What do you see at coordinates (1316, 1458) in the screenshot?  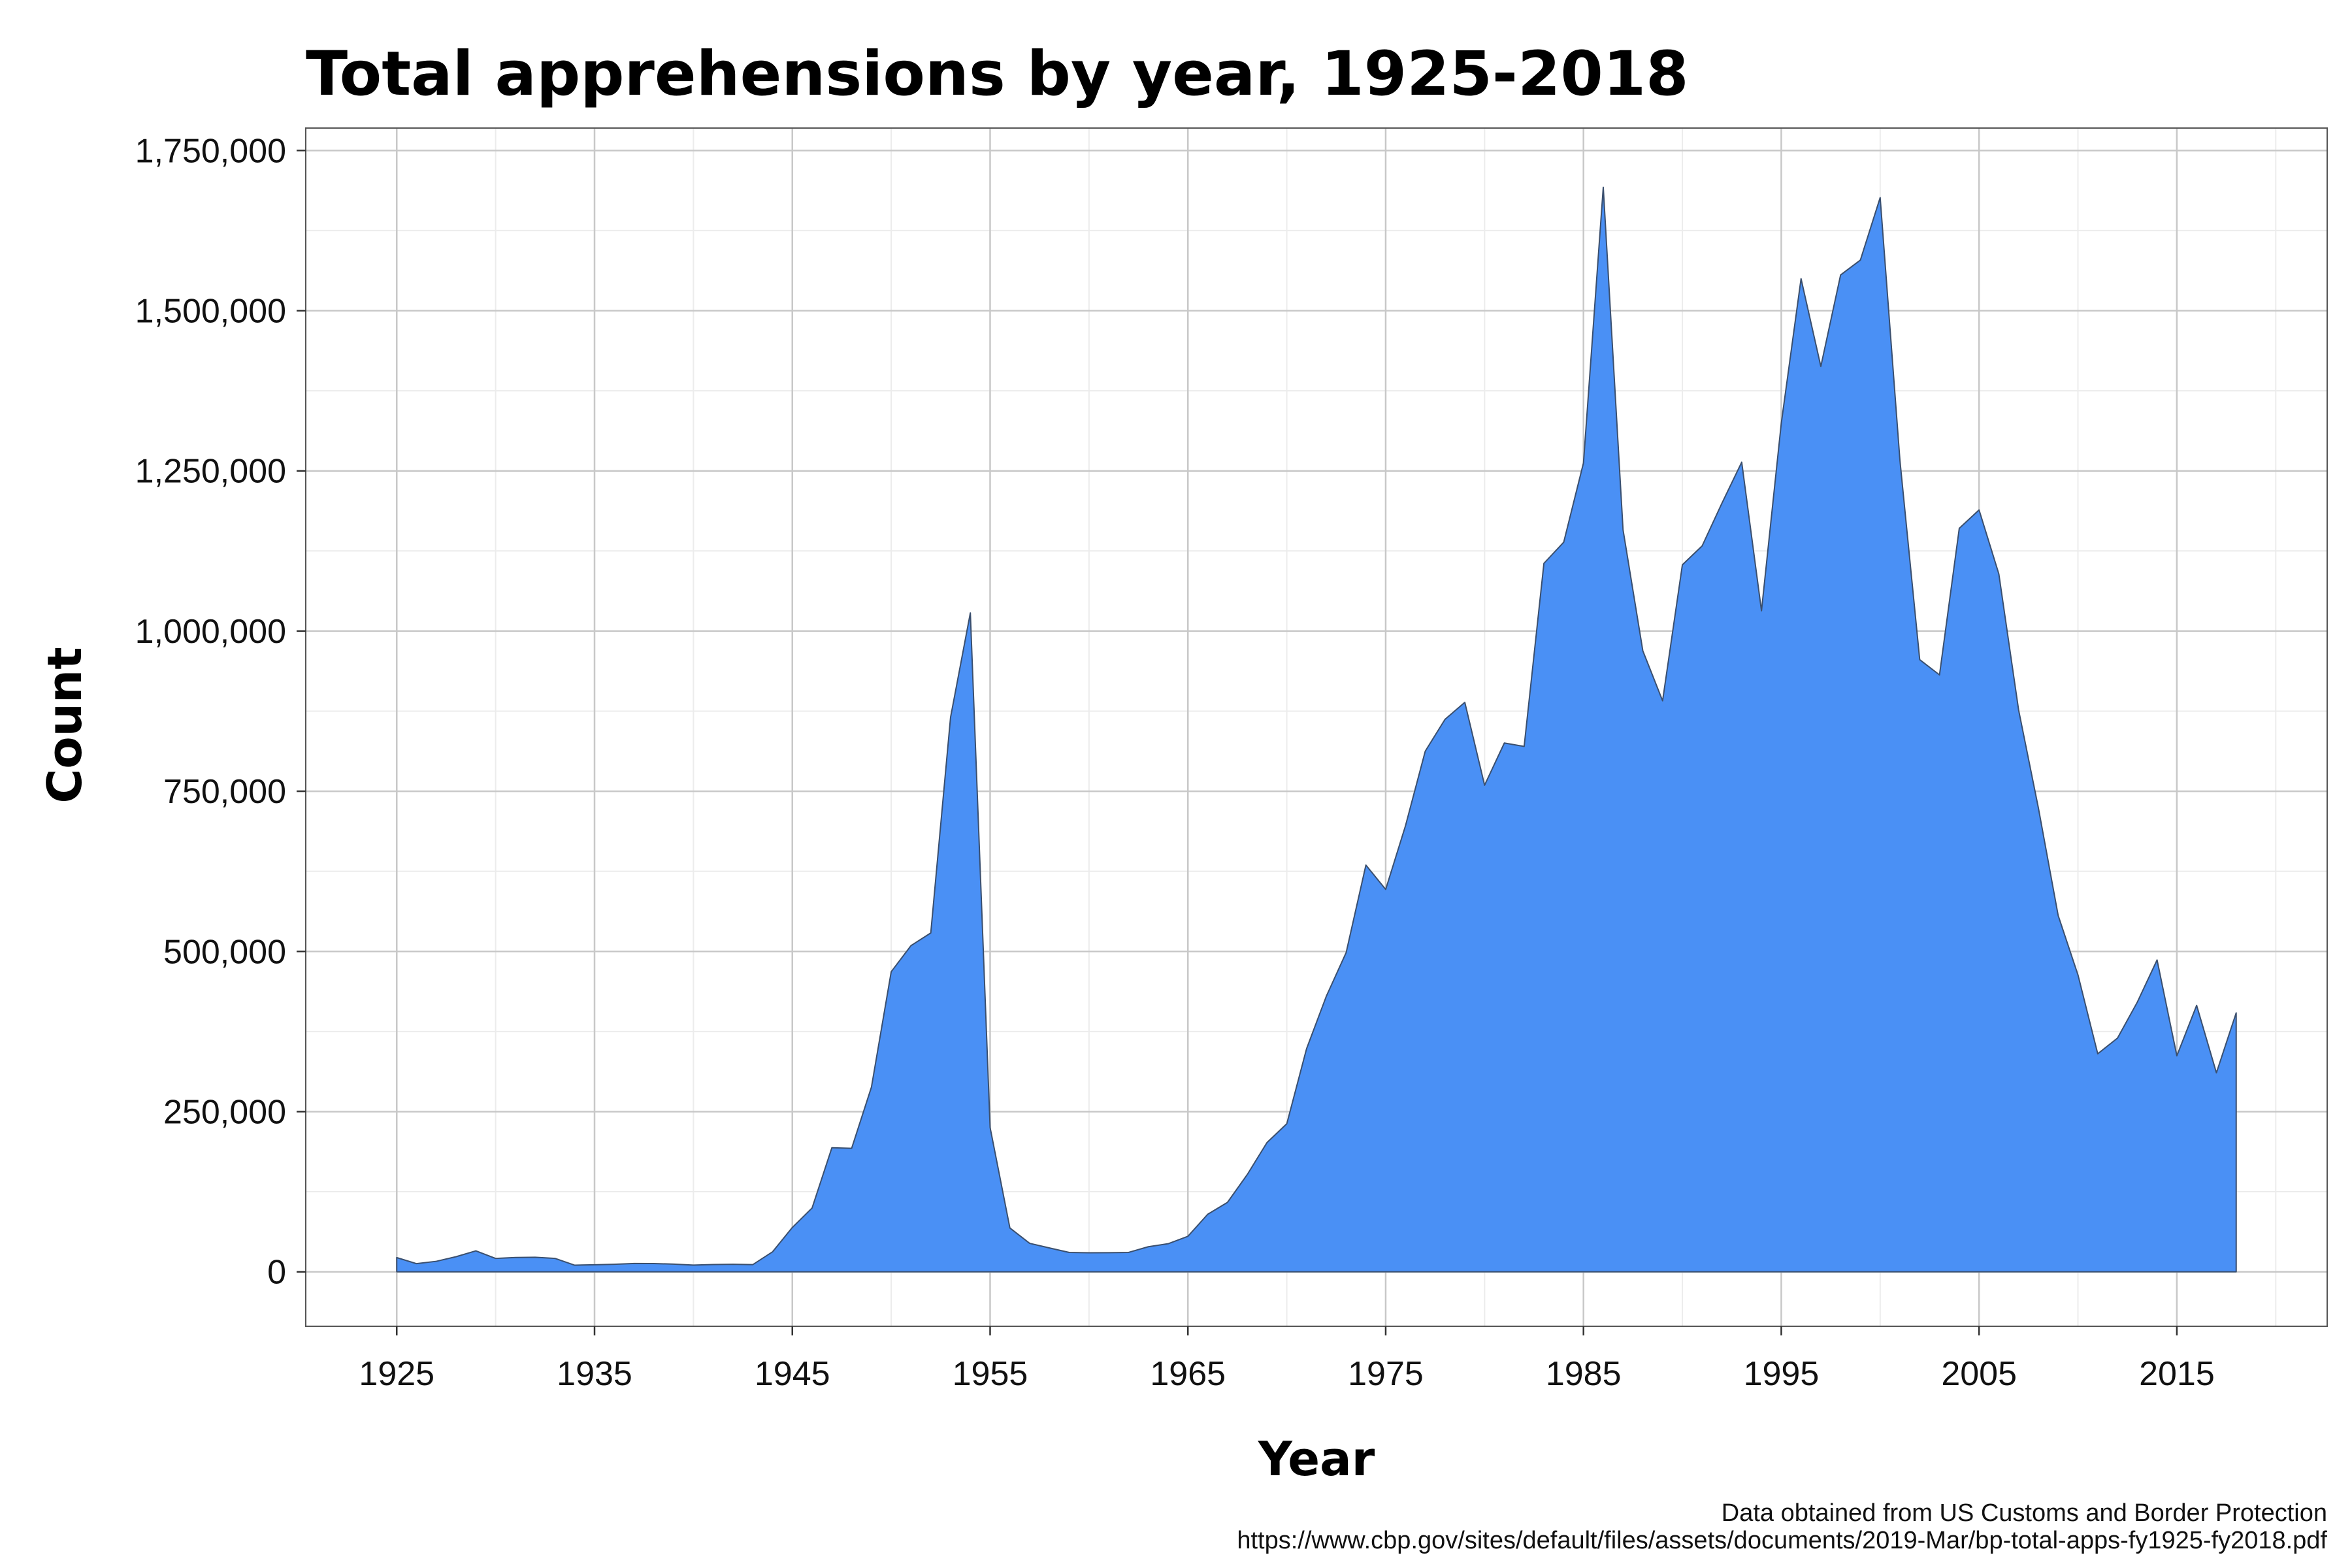 I see `x-axis-title: Year` at bounding box center [1316, 1458].